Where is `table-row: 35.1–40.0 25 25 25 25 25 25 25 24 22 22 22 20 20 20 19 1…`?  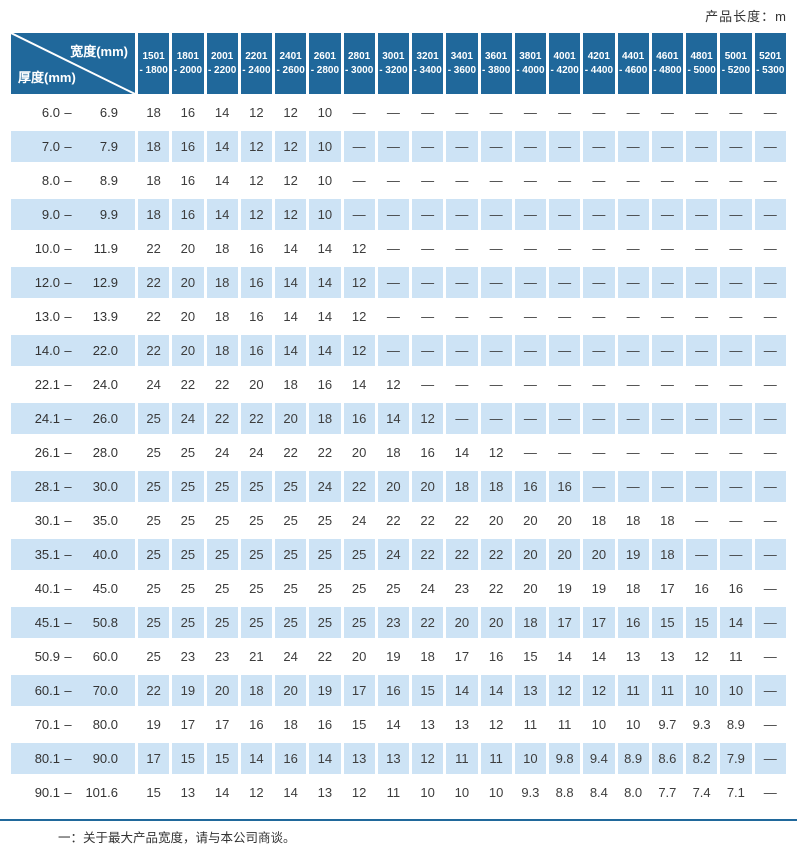 table-row: 35.1–40.0 25 25 25 25 25 25 25 24 22 22 22 20 20 20 19 1… is located at coordinates (398, 554).